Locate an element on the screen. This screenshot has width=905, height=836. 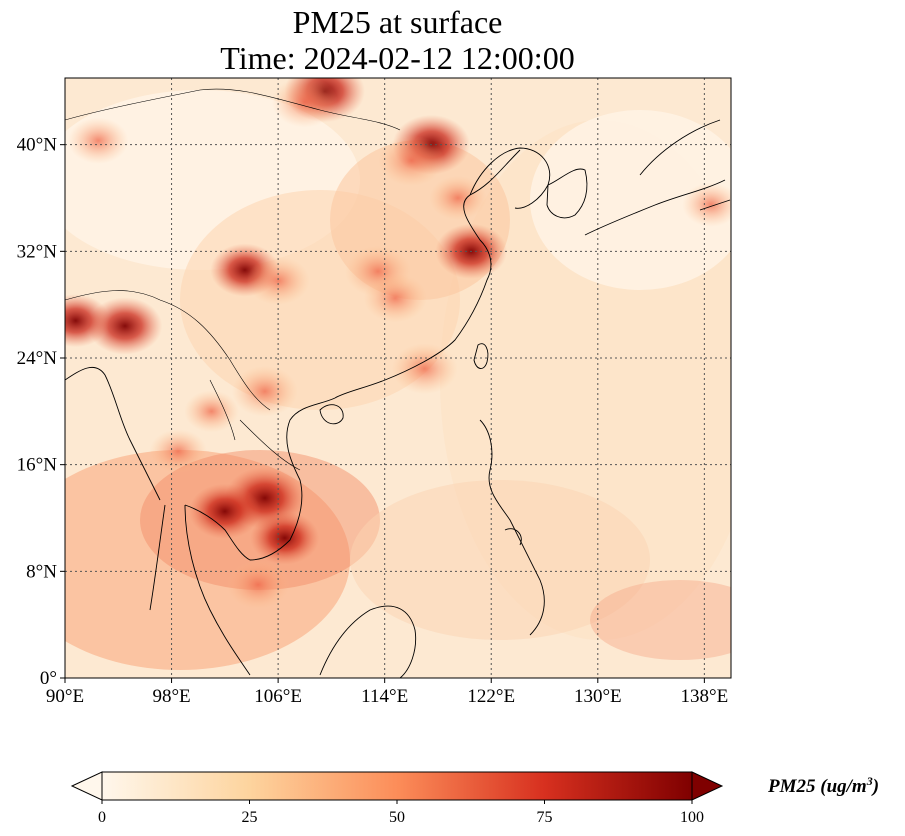
lon-tick-label: 98°E is located at coordinates (171, 696).